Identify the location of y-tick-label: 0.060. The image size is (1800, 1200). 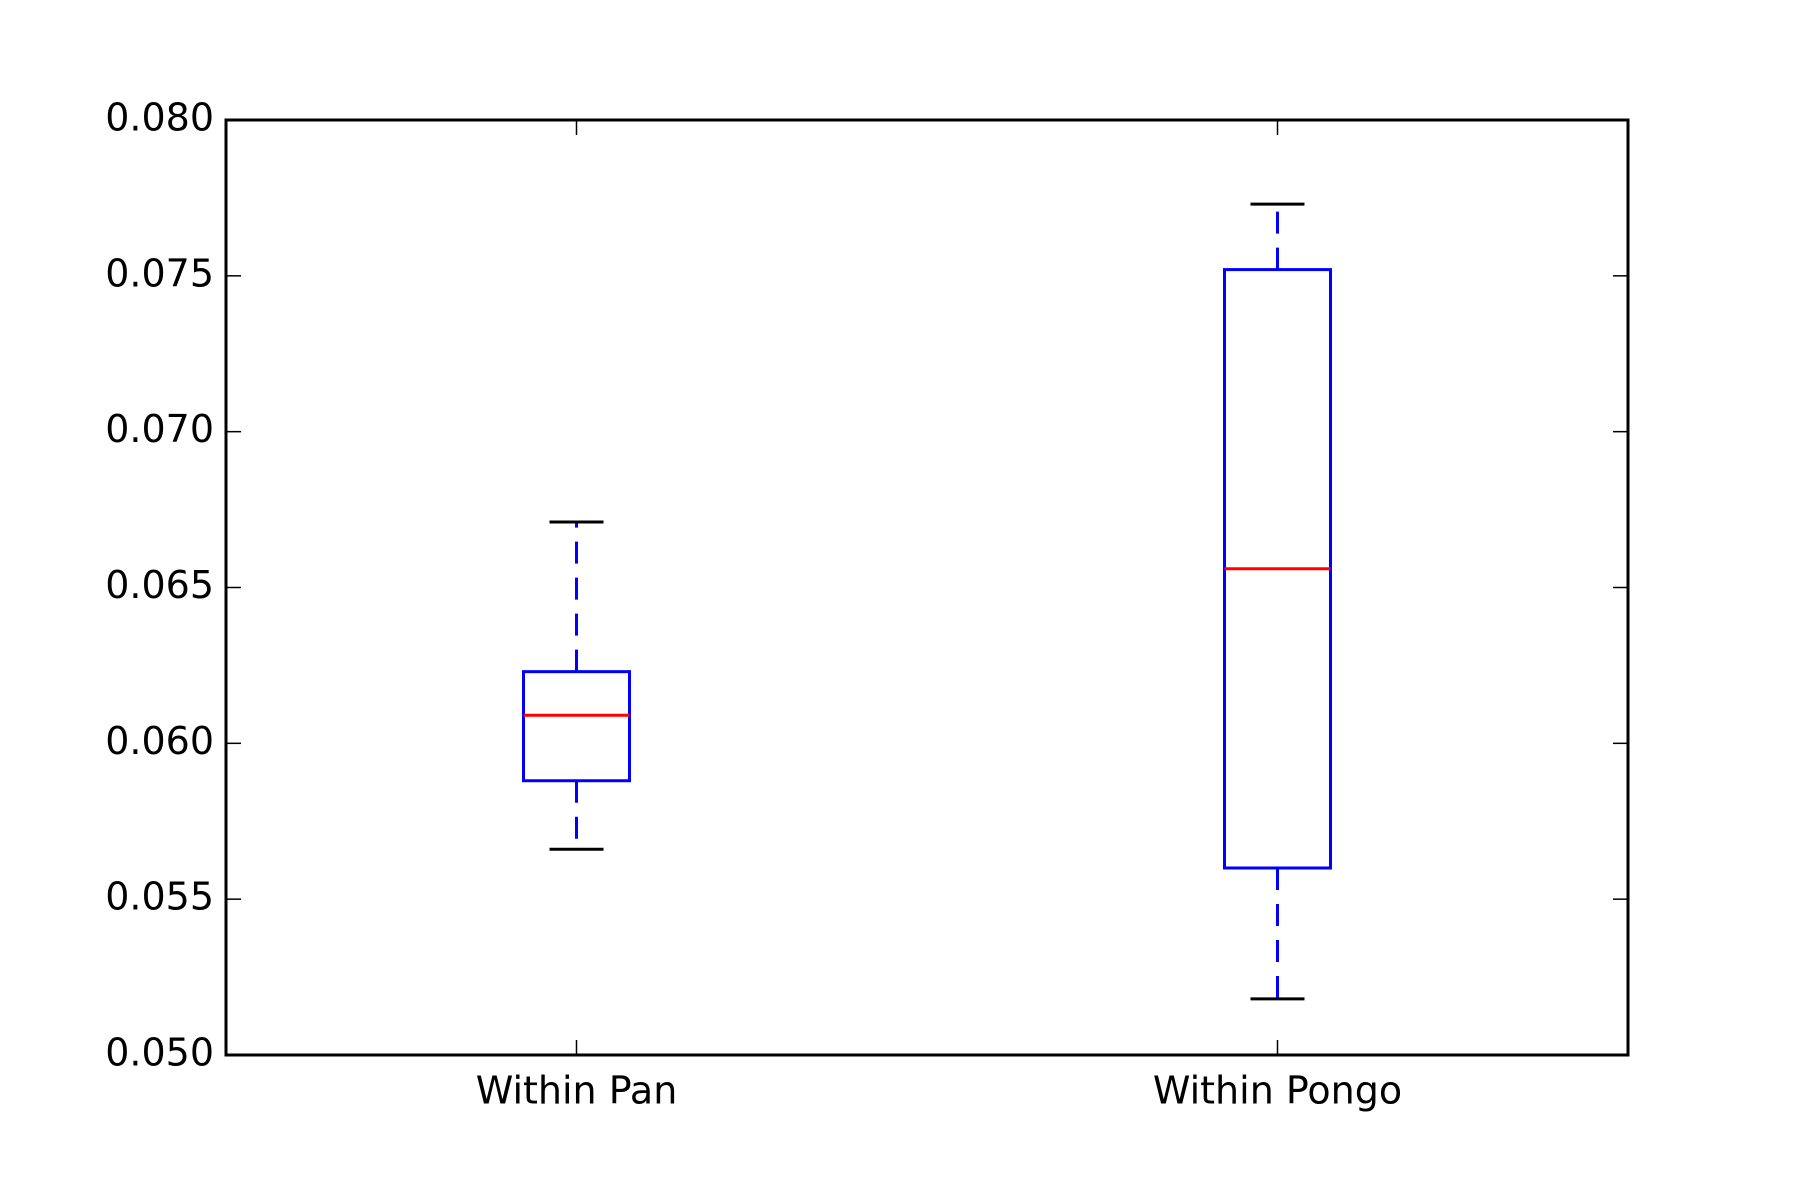
(159, 741).